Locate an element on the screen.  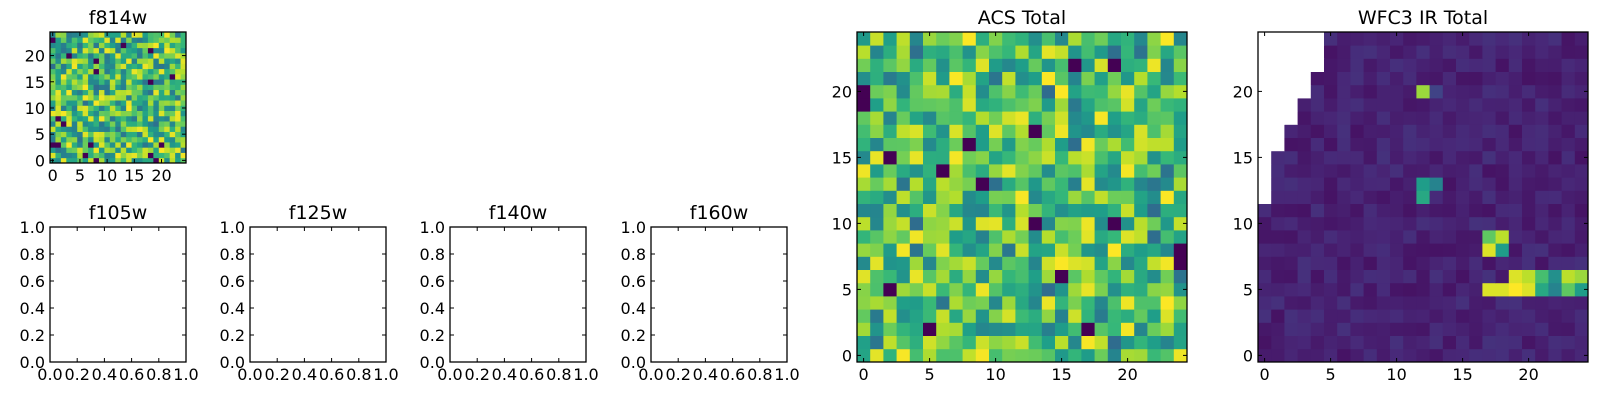
y-tick-label: 1.0 is located at coordinates (432, 227).